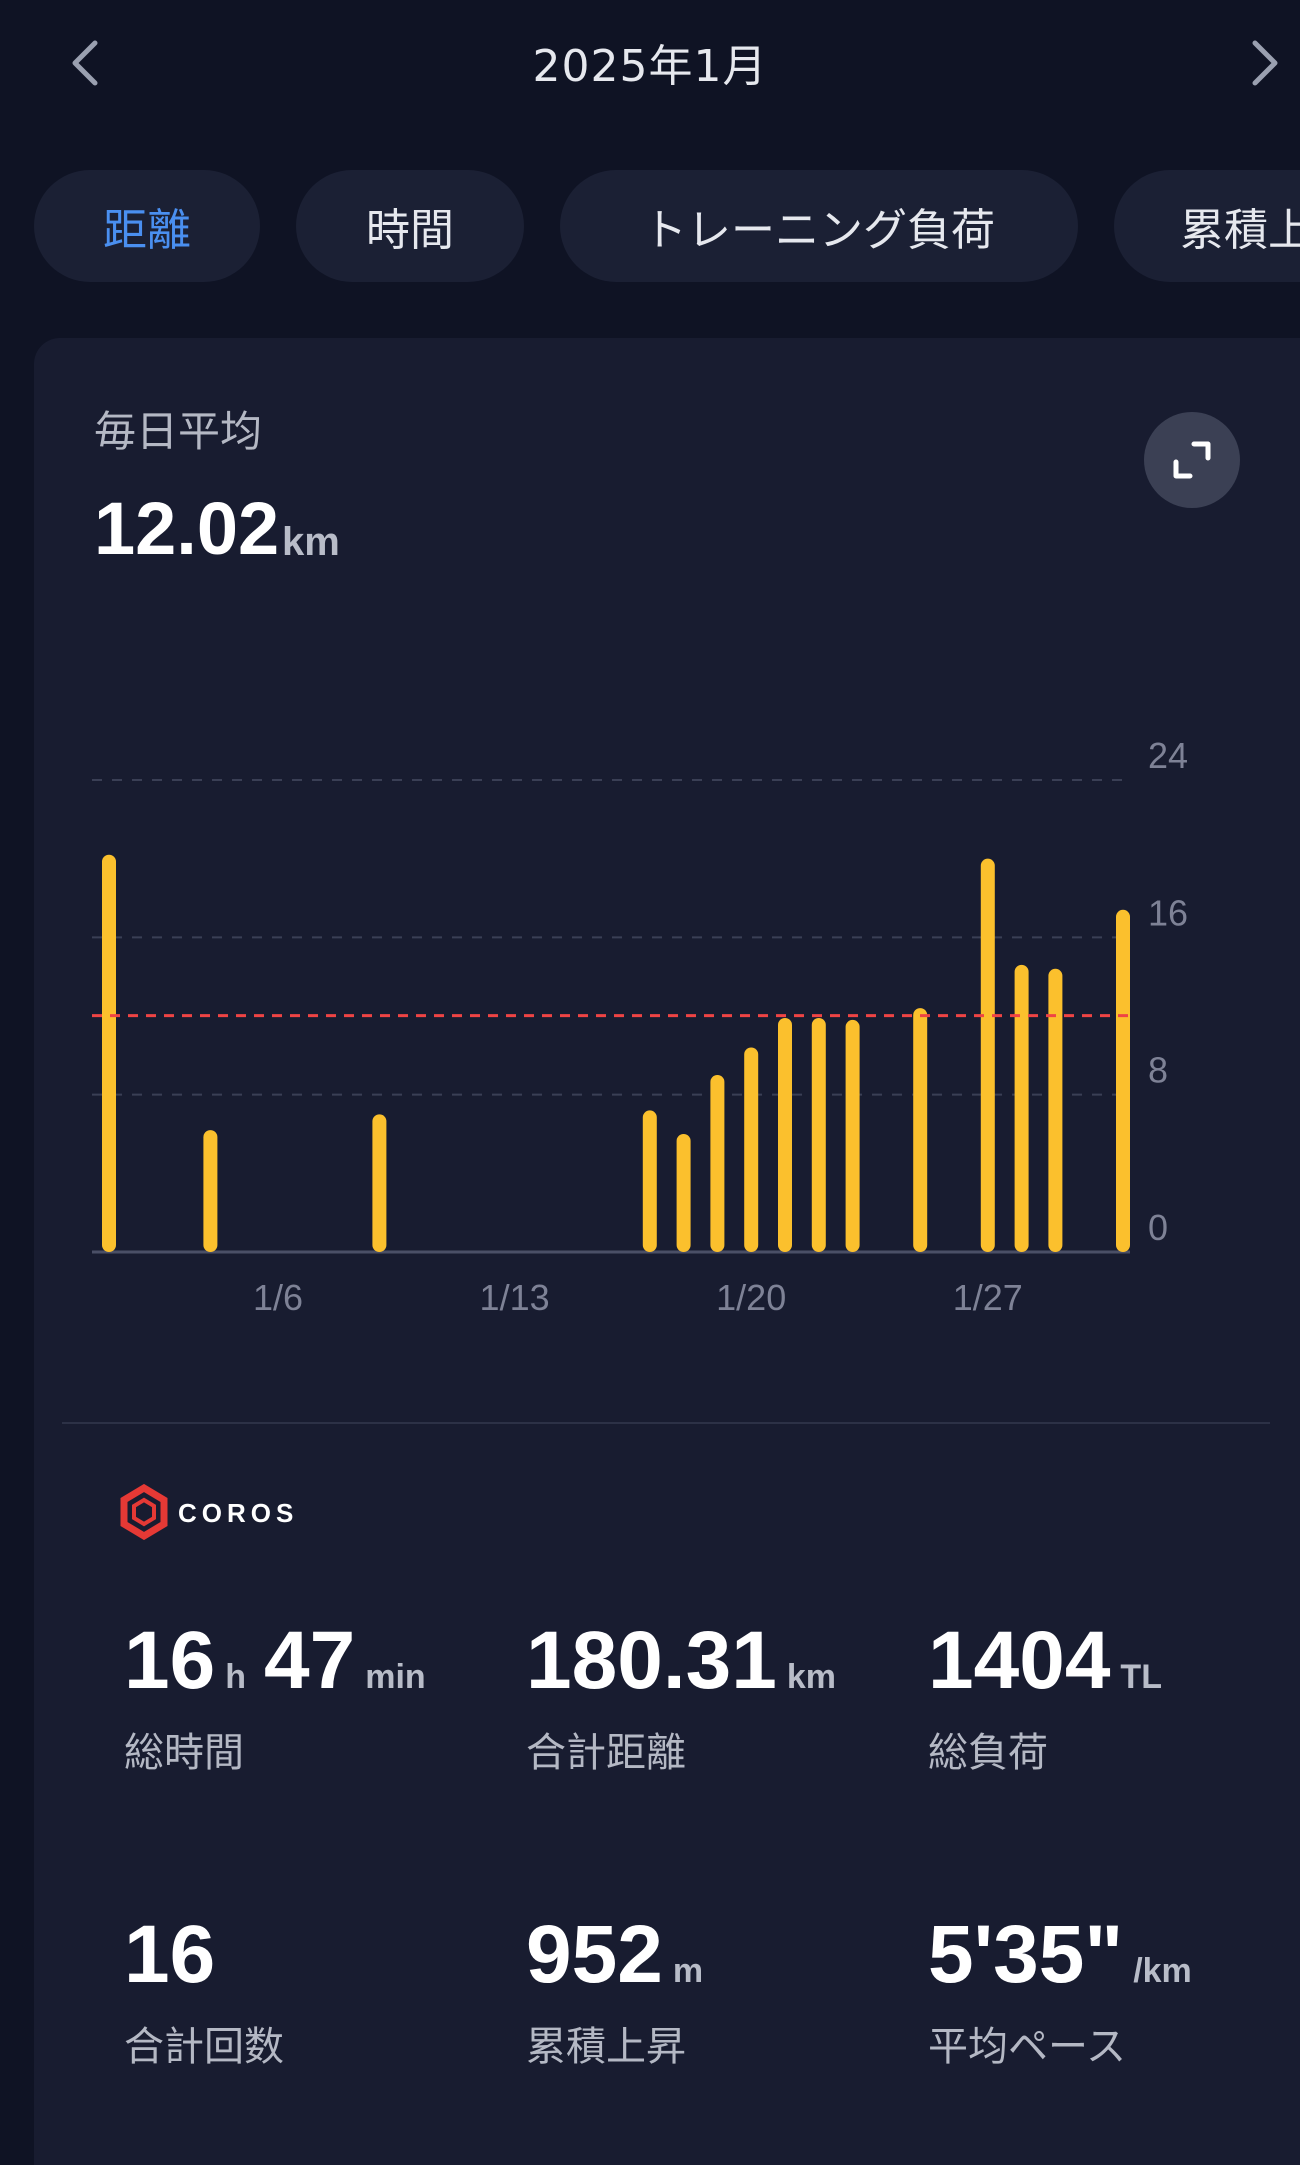 The image size is (1300, 2165). I want to click on y-tick-label: 8, so click(1158, 1070).